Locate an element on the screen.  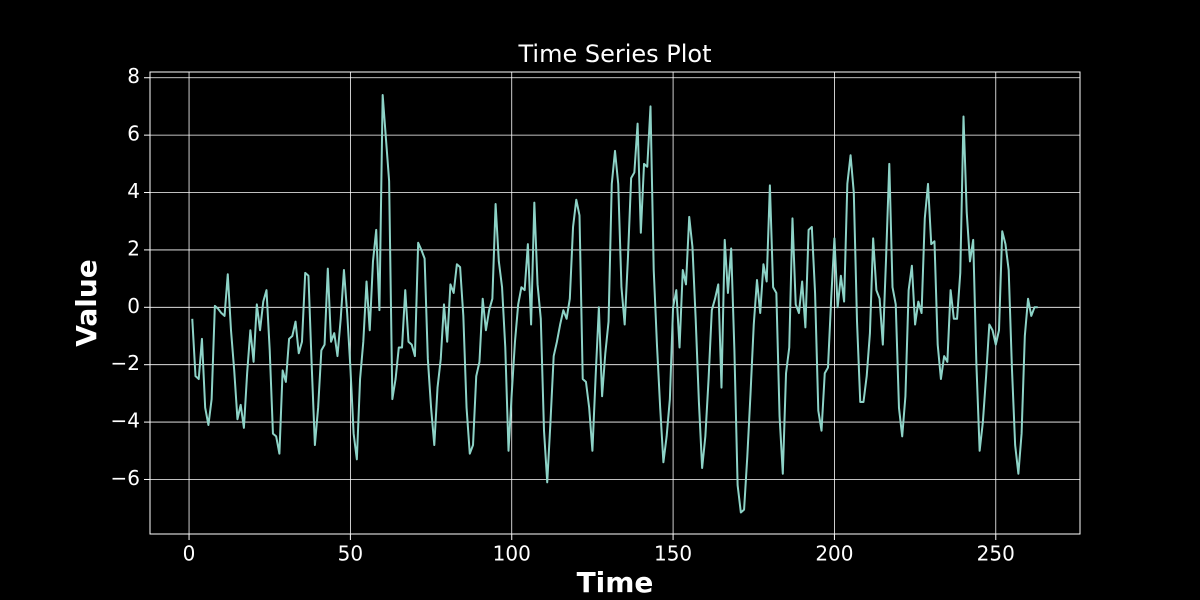
x-tick-label: 50 is located at coordinates (350, 554).